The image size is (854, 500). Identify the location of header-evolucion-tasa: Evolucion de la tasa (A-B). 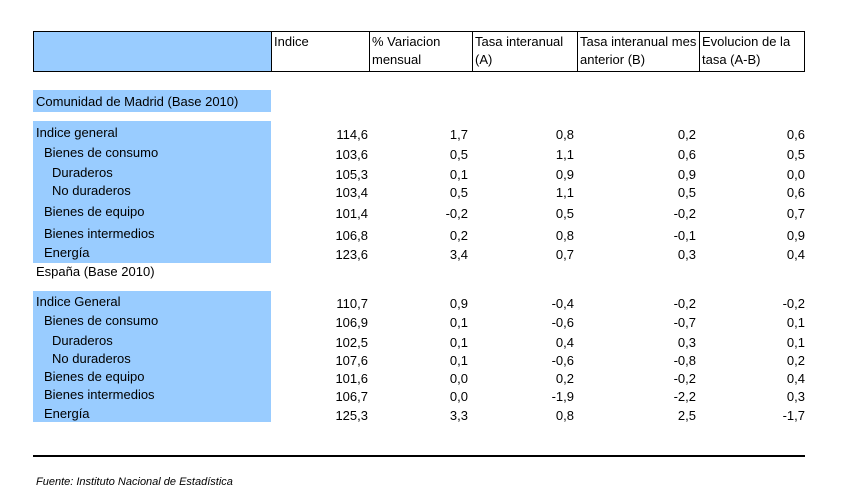
(751, 51).